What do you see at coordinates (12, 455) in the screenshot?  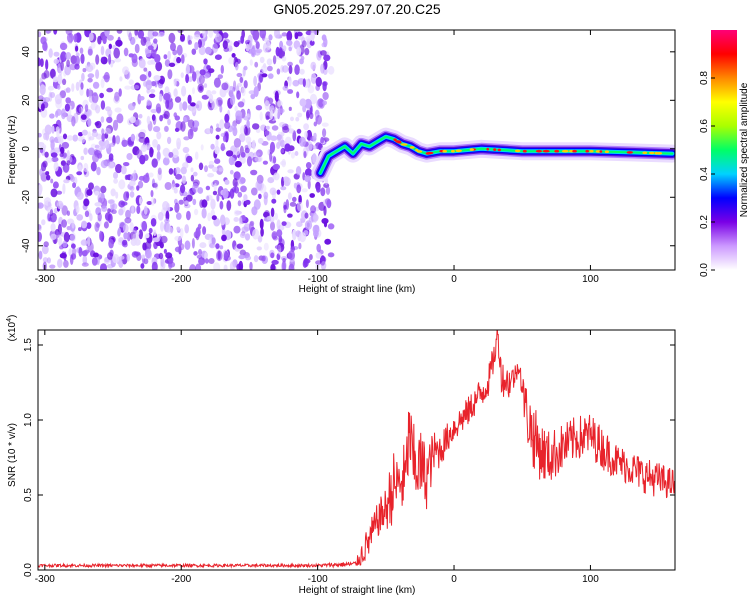 I see `snr-y-label: SNR (10 * v/v)` at bounding box center [12, 455].